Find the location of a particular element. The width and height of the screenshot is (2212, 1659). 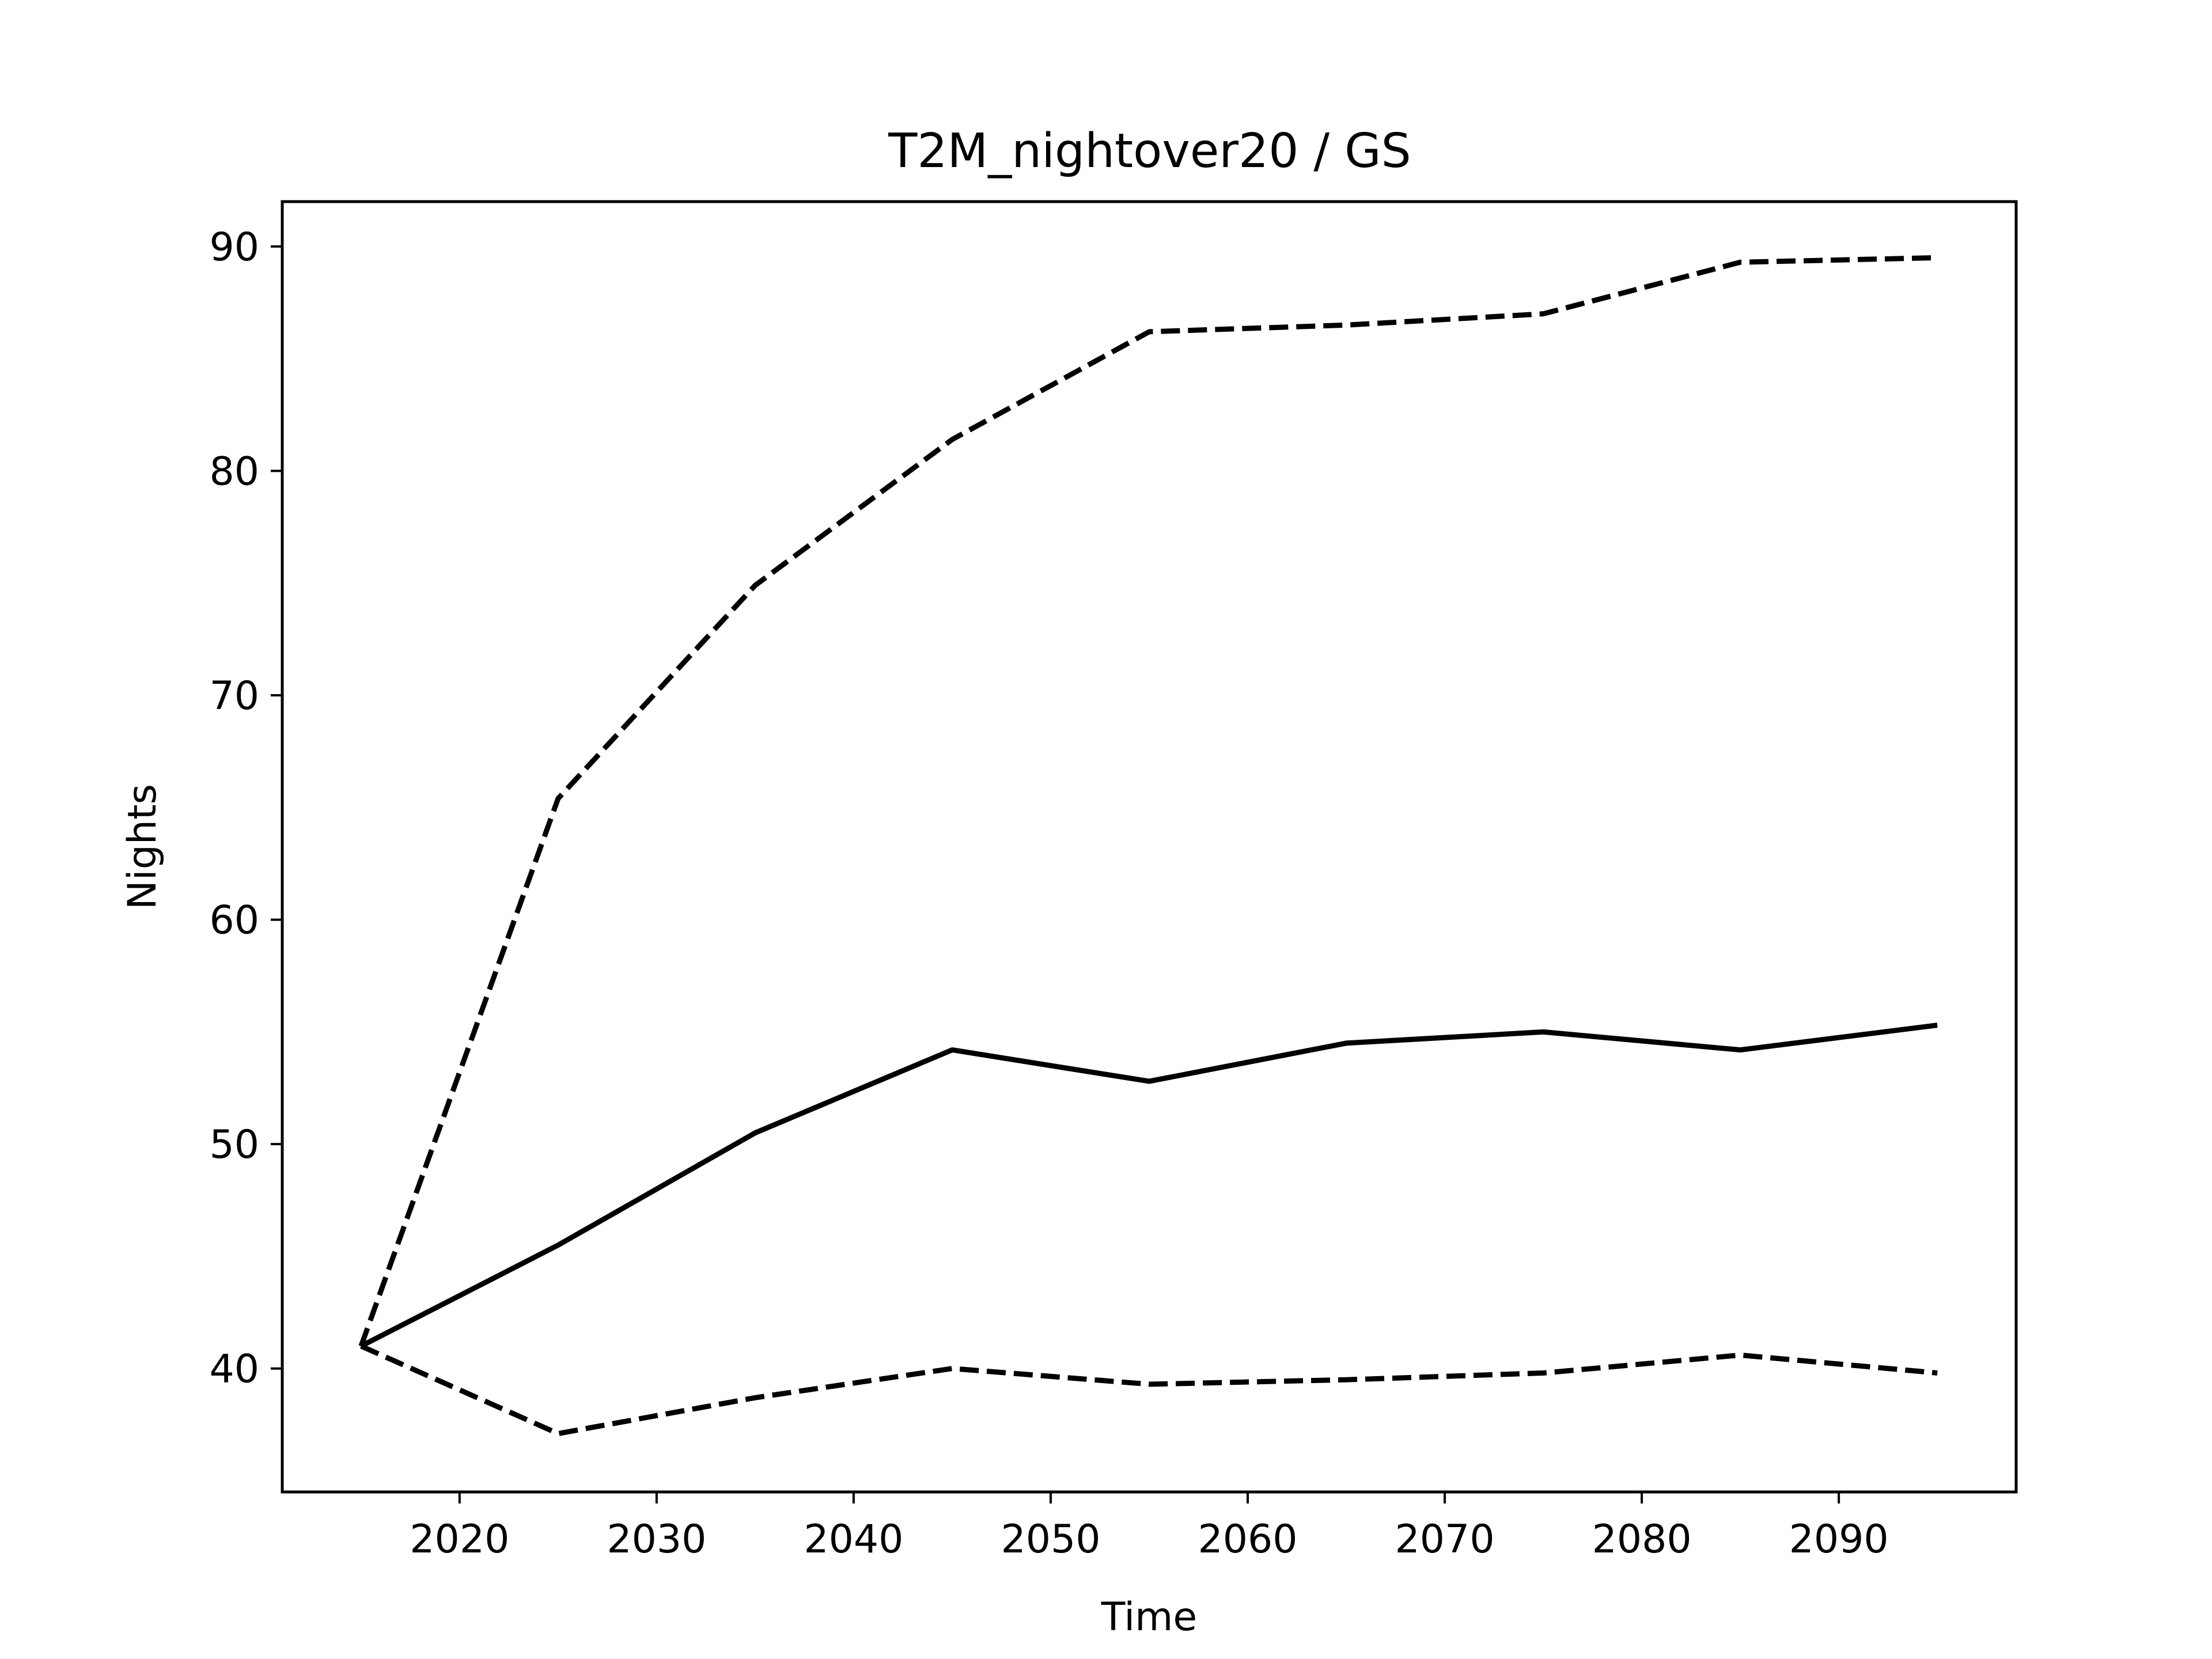

y-tick-label: 60 is located at coordinates (234, 921).